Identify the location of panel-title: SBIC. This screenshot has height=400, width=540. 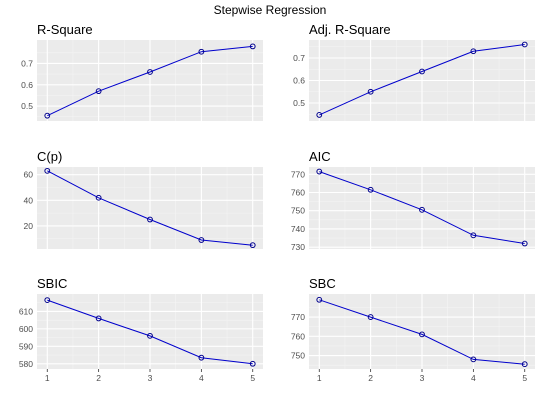
(52, 283).